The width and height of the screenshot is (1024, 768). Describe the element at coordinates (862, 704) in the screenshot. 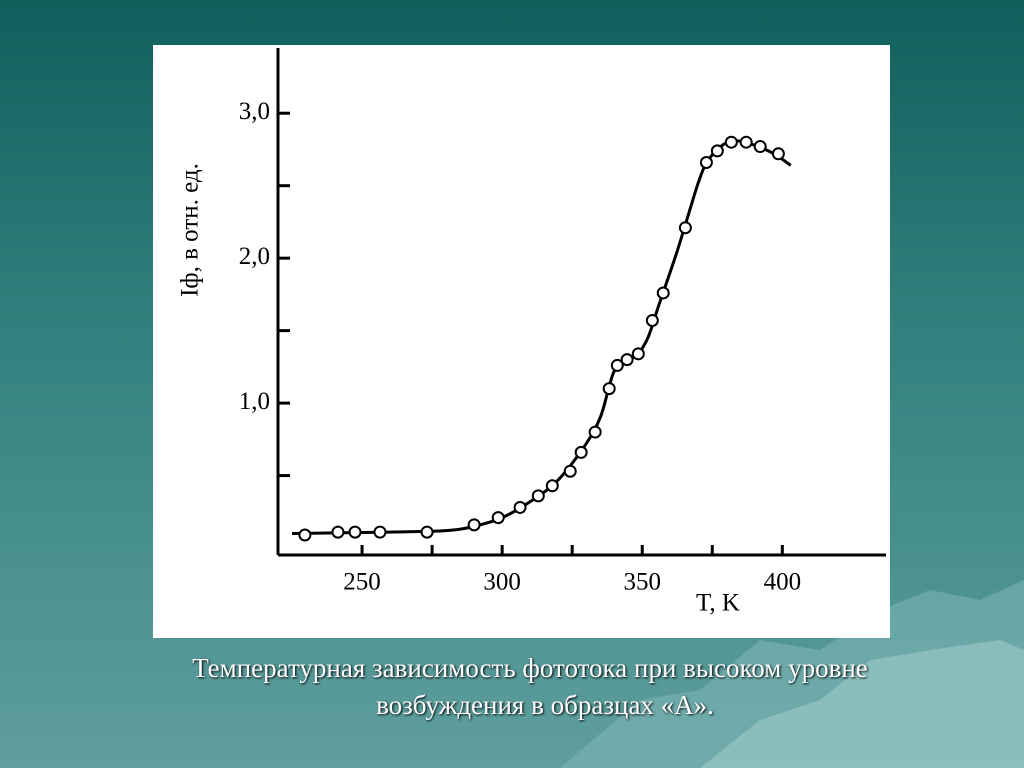

I see `decor-mountain` at that location.